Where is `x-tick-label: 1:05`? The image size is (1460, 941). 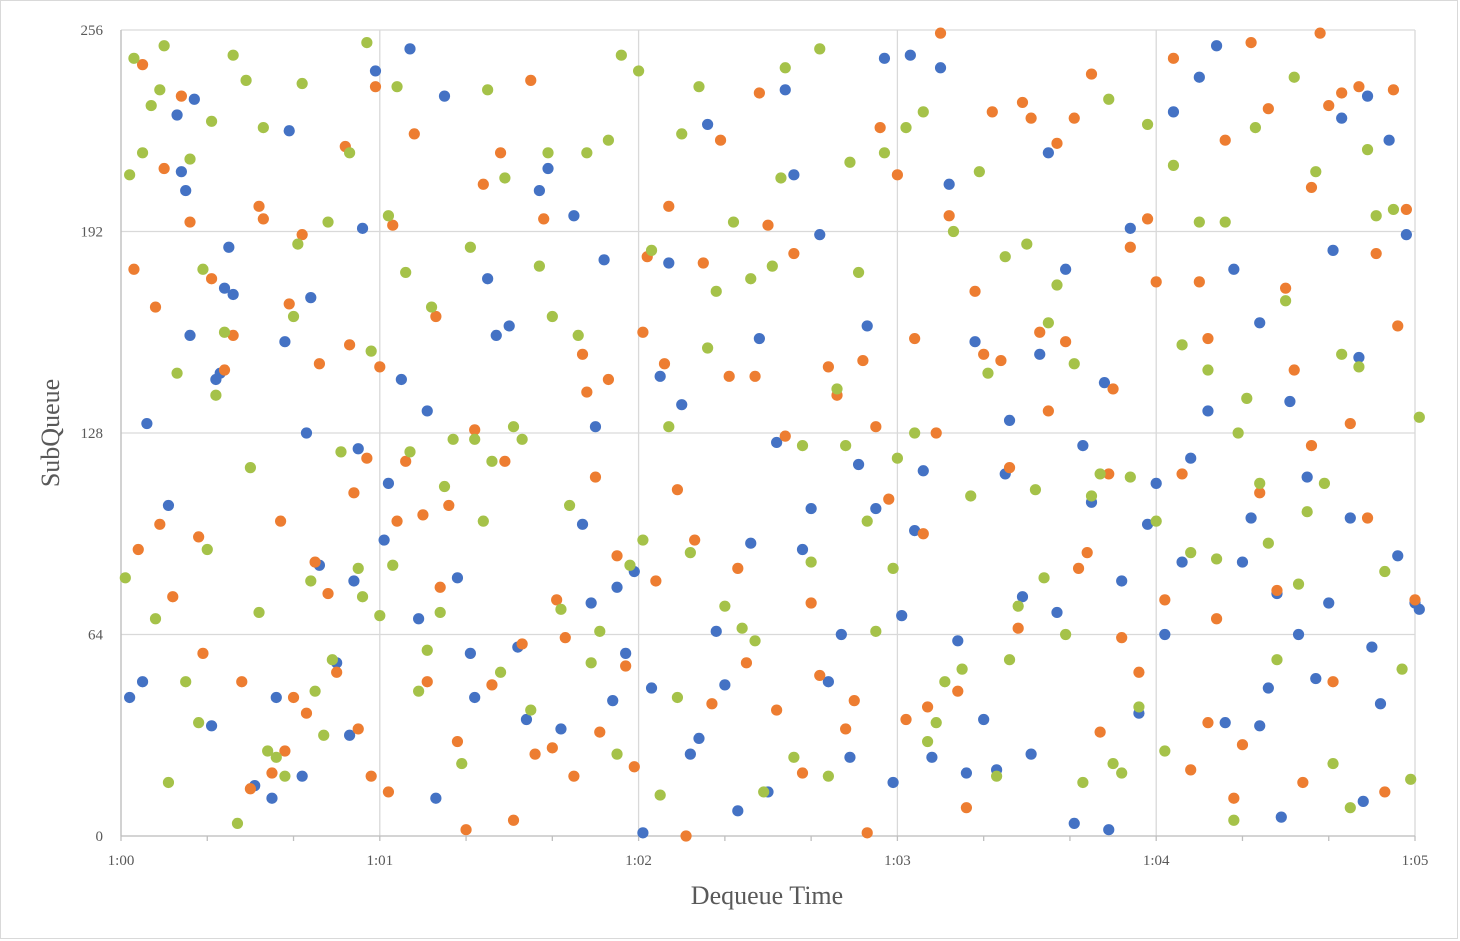 x-tick-label: 1:05 is located at coordinates (1415, 861).